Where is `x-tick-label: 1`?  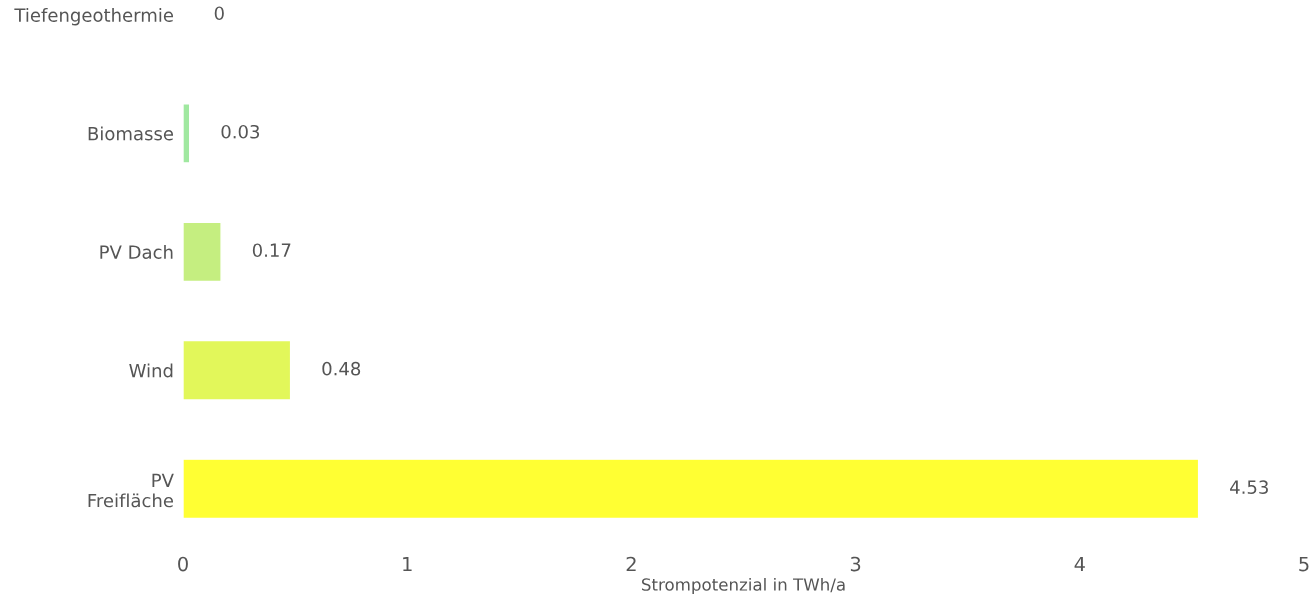
x-tick-label: 1 is located at coordinates (407, 564).